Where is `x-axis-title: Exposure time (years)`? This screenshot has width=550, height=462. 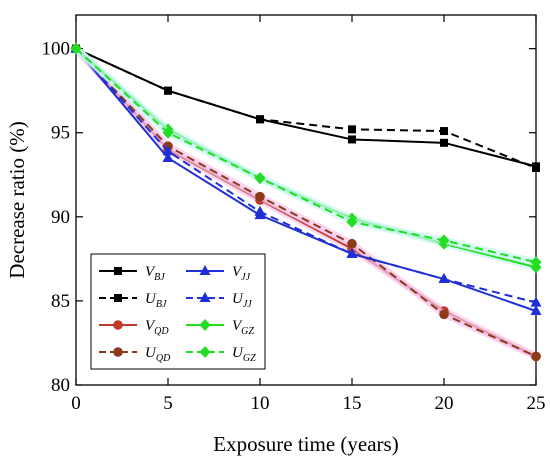 x-axis-title: Exposure time (years) is located at coordinates (305, 444).